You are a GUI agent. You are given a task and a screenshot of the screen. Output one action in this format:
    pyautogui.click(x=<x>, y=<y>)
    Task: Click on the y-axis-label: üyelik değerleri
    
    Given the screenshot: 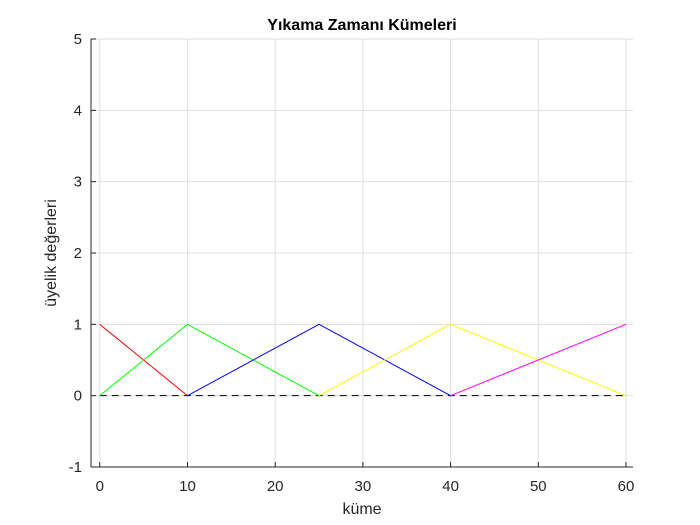 What is the action you would take?
    pyautogui.click(x=51, y=253)
    